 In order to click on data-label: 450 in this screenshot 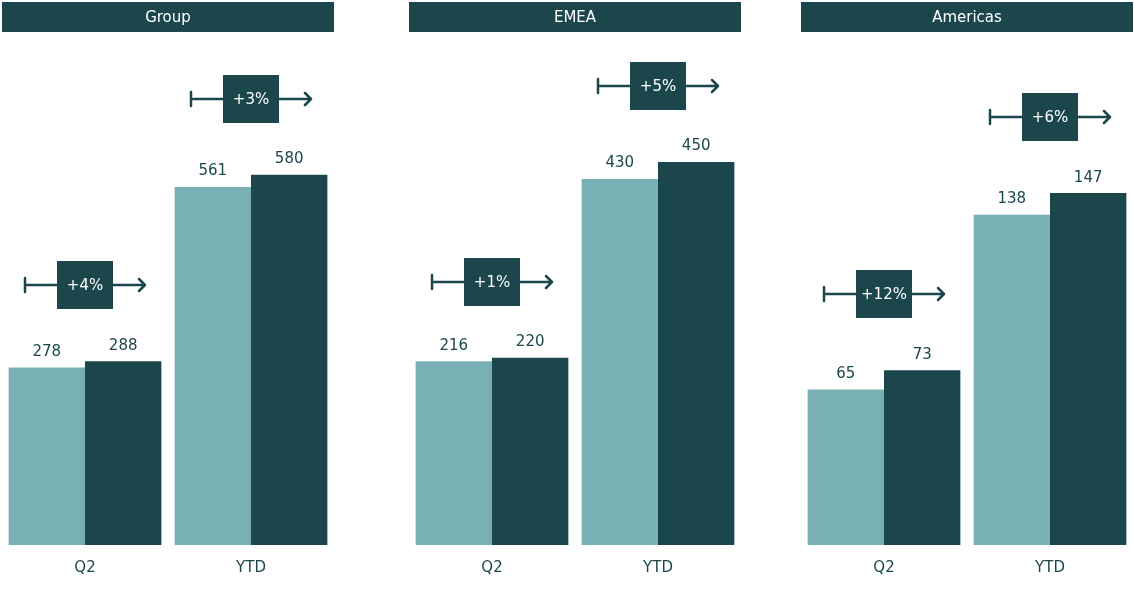, I will do `click(696, 145)`.